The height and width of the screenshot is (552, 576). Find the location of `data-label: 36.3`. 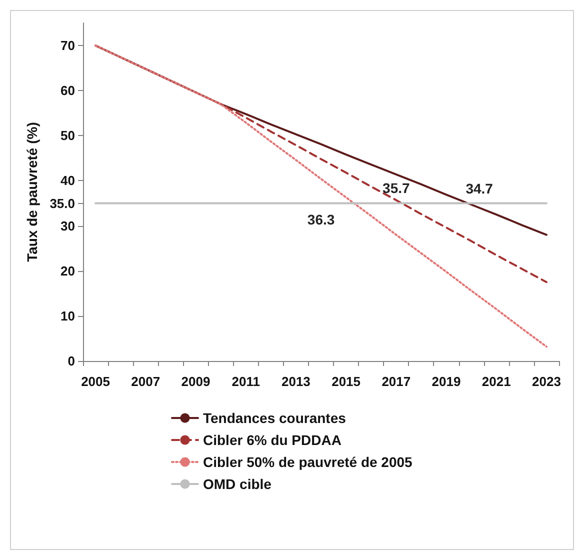

data-label: 36.3 is located at coordinates (321, 219).